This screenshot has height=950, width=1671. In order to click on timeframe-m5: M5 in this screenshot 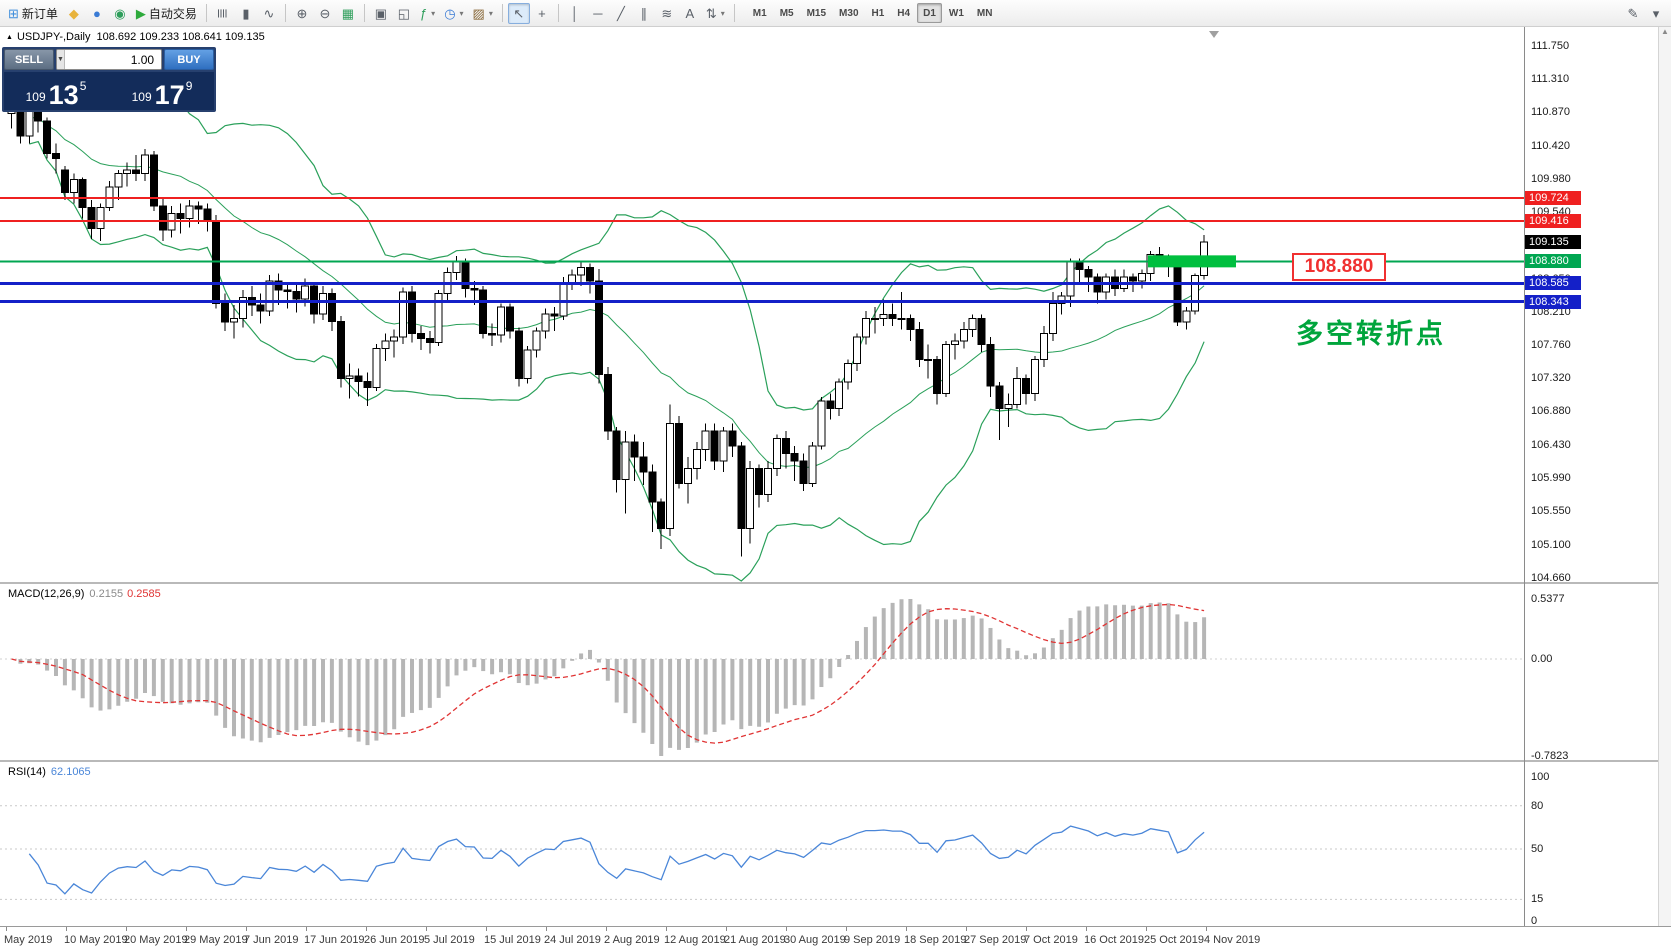, I will do `click(787, 13)`.